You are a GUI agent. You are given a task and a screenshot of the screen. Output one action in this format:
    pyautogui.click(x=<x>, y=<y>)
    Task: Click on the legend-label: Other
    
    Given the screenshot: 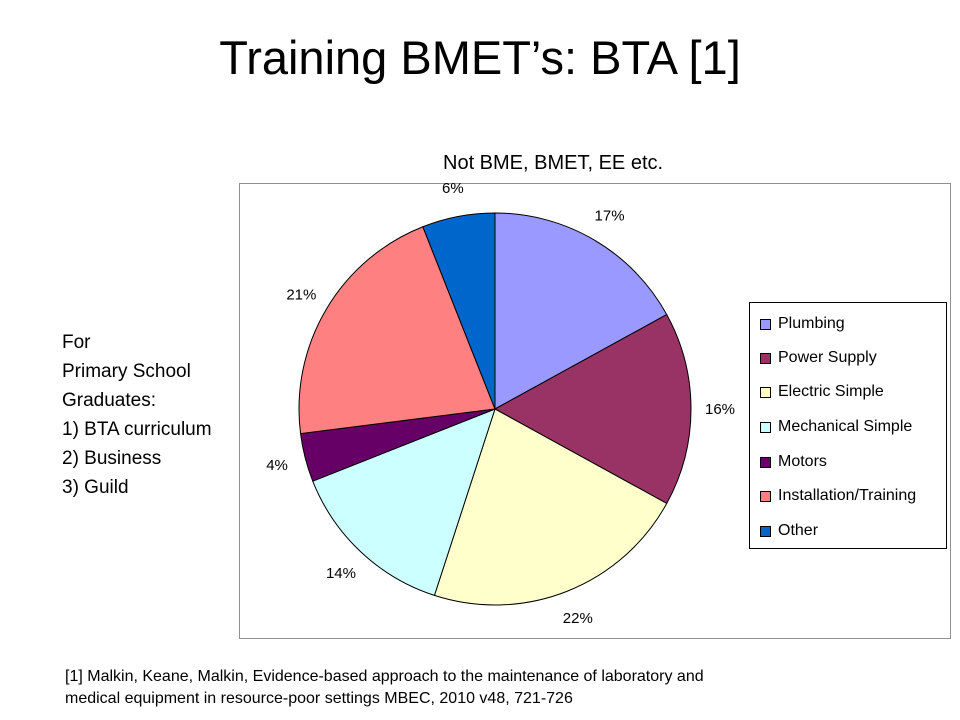 What is the action you would take?
    pyautogui.click(x=798, y=530)
    